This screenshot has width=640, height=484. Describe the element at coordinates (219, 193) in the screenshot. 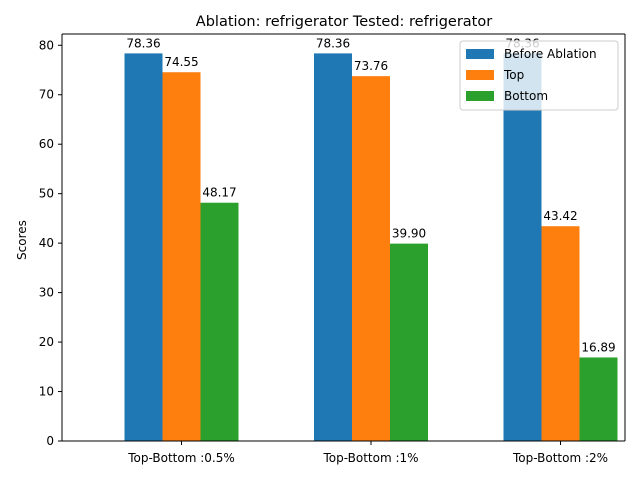

I see `bar-value-label: 48.17` at that location.